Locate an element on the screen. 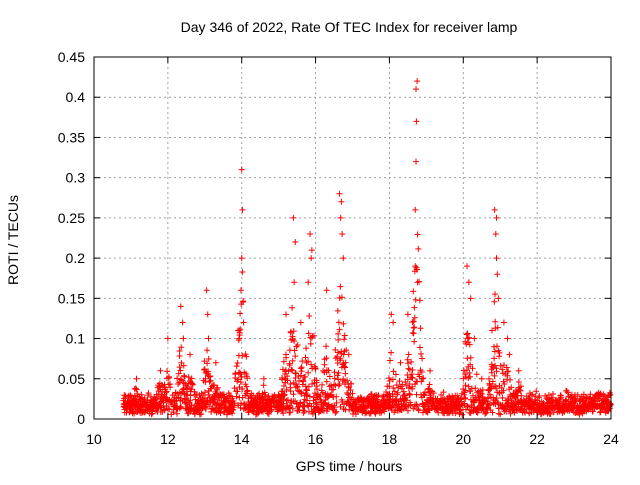 This screenshot has height=485, width=640. y-tick-label: 0.1 is located at coordinates (76, 339).